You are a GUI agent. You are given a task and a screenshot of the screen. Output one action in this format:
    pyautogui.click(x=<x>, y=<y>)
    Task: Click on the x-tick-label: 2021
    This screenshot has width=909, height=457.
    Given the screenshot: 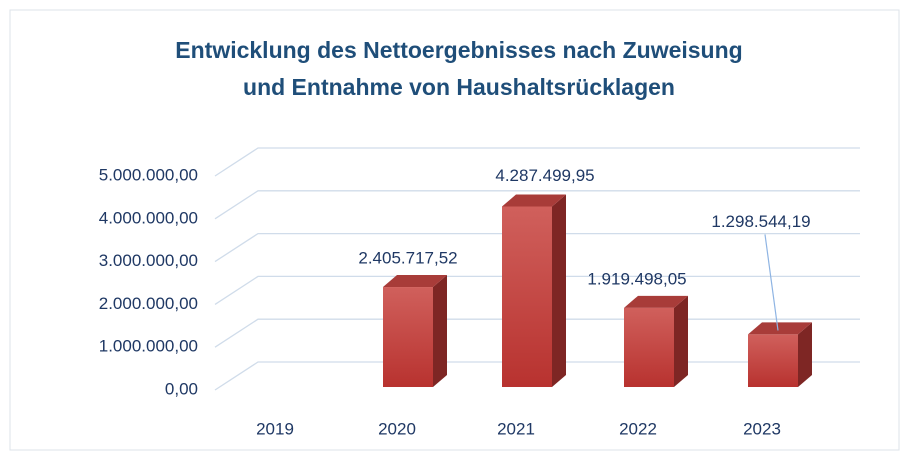 What is the action you would take?
    pyautogui.click(x=516, y=428)
    